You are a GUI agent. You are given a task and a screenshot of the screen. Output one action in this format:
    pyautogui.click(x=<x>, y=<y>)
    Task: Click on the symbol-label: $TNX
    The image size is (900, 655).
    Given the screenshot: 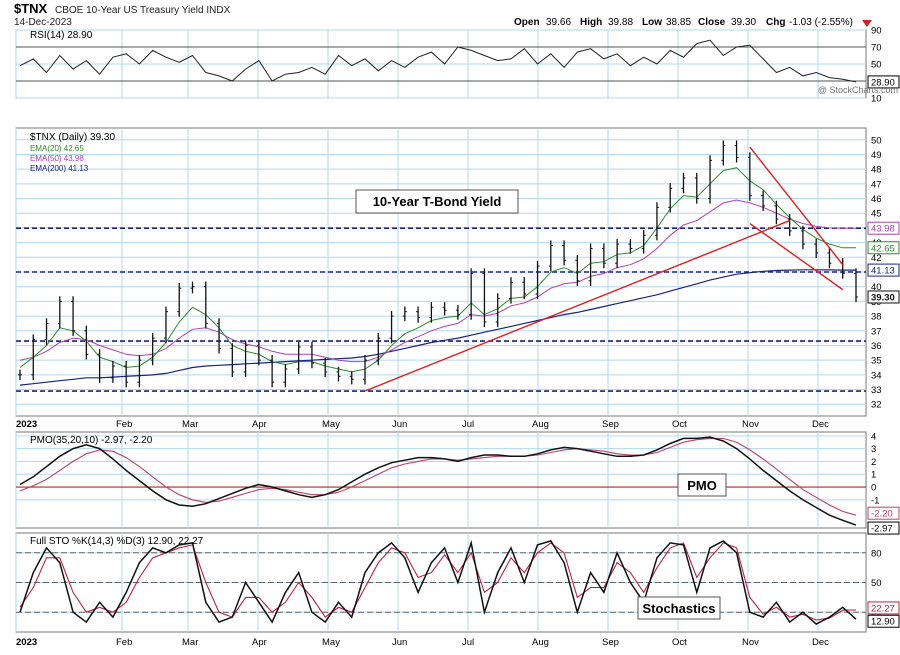 What is the action you would take?
    pyautogui.click(x=31, y=8)
    